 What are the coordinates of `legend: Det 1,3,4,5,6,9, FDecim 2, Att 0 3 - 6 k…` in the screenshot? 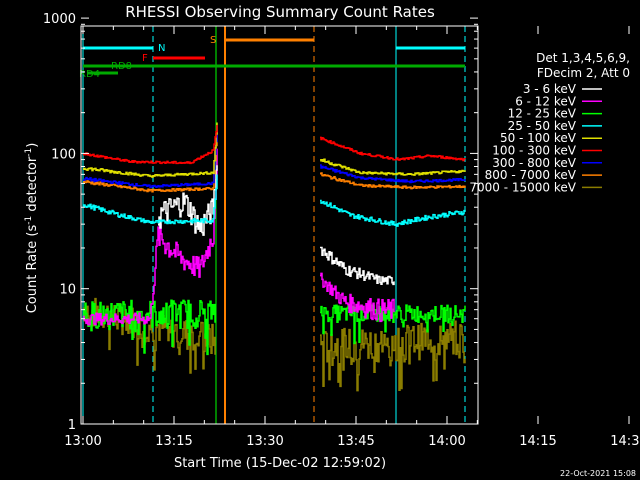 It's located at (549, 122).